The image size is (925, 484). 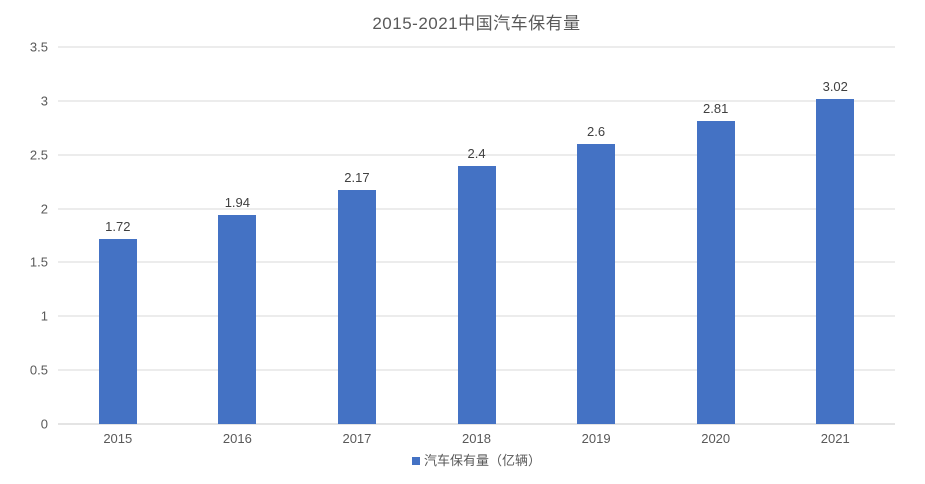 What do you see at coordinates (482, 460) in the screenshot?
I see `legend-label: 汽车保有量（亿辆）` at bounding box center [482, 460].